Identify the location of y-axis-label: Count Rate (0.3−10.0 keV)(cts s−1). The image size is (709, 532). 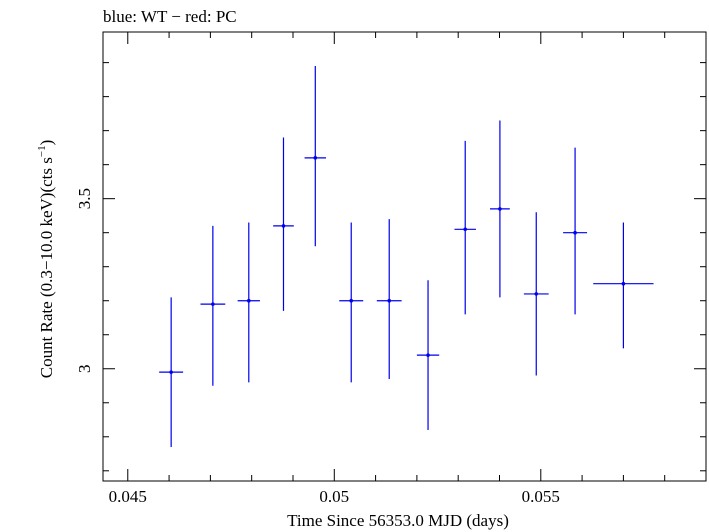
(46, 259).